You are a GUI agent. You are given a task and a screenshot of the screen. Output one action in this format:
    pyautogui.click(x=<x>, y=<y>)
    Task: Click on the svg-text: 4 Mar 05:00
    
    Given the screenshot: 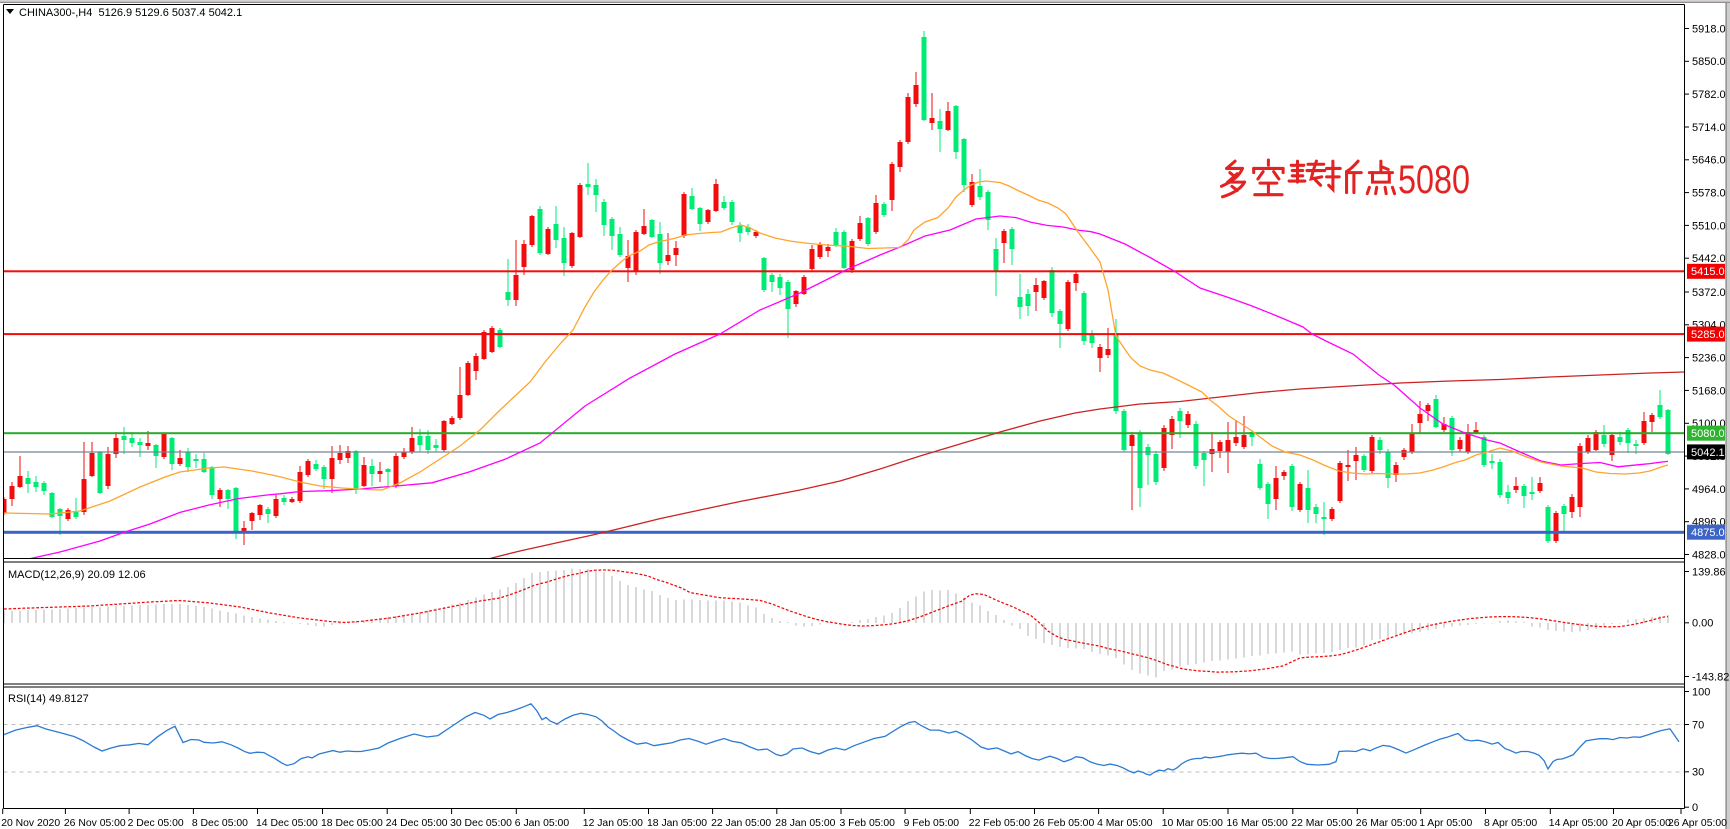 What is the action you would take?
    pyautogui.click(x=1125, y=823)
    